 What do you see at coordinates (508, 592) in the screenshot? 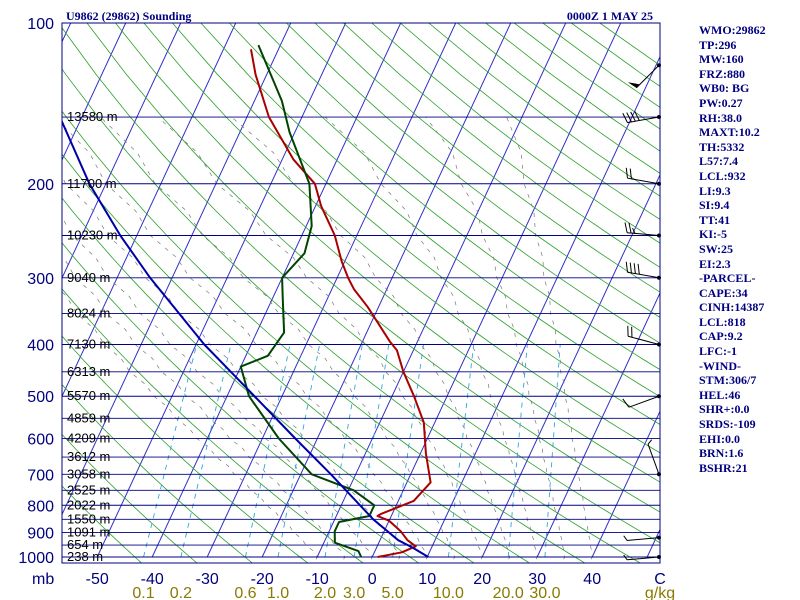
I see `mixing-ratio-tick-label: 20.0` at bounding box center [508, 592].